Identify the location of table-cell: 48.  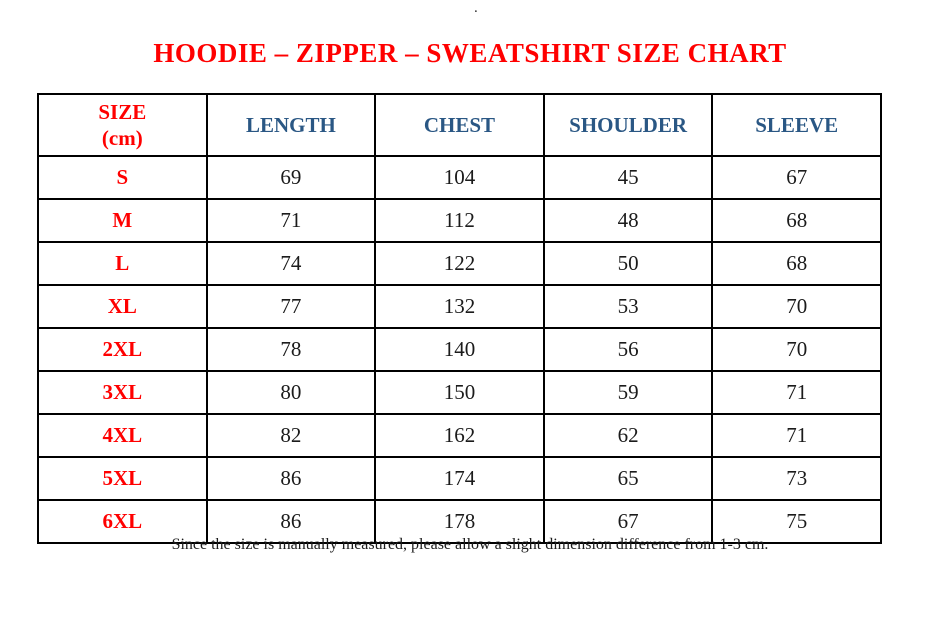
(628, 220).